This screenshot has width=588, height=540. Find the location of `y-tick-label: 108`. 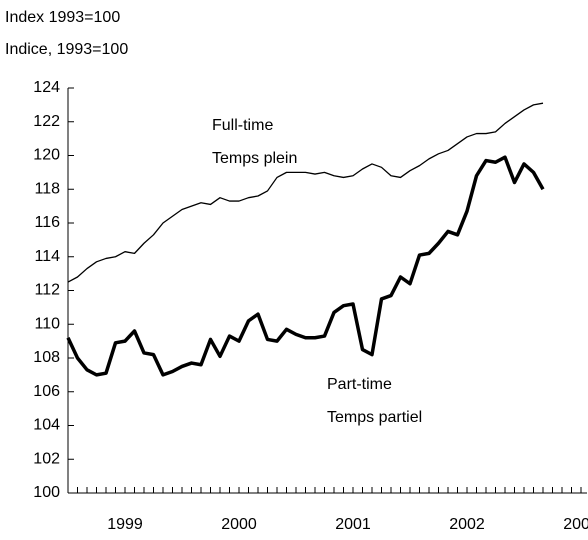

y-tick-label: 108 is located at coordinates (46, 357).